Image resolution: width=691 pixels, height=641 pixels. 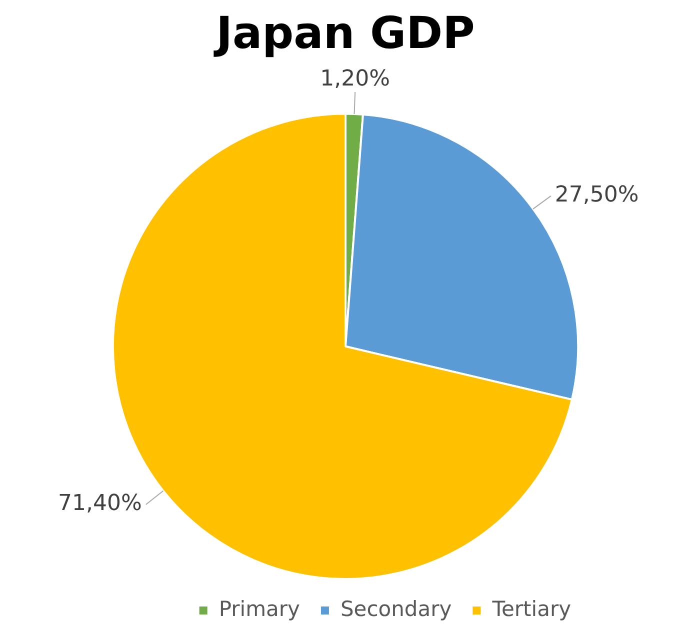 I want to click on chart-title: Japan GDP, so click(x=344, y=33).